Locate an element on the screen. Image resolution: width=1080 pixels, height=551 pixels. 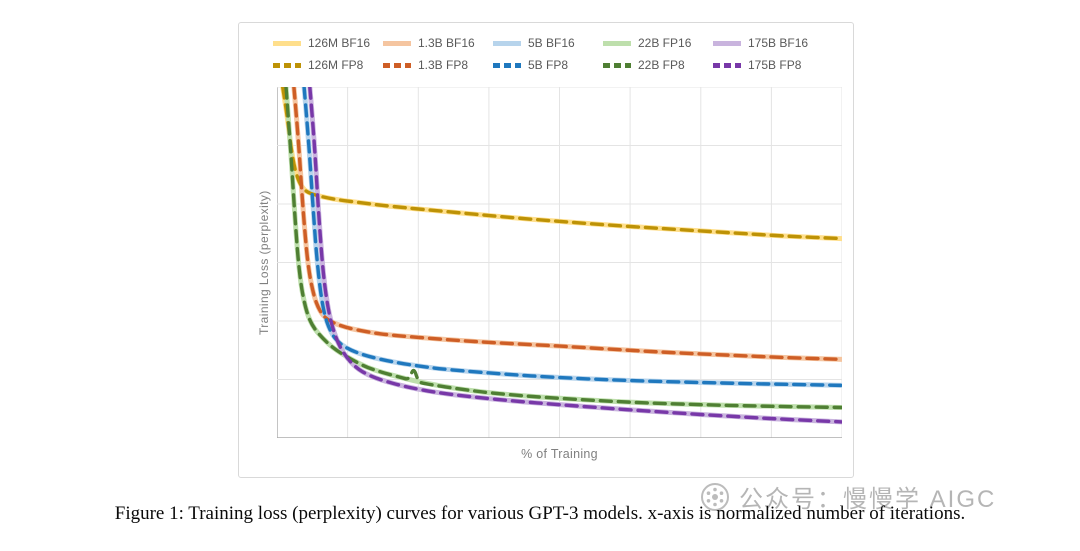
watermark-text: 公众号：慢慢学 AIGC is located at coordinates (868, 499).